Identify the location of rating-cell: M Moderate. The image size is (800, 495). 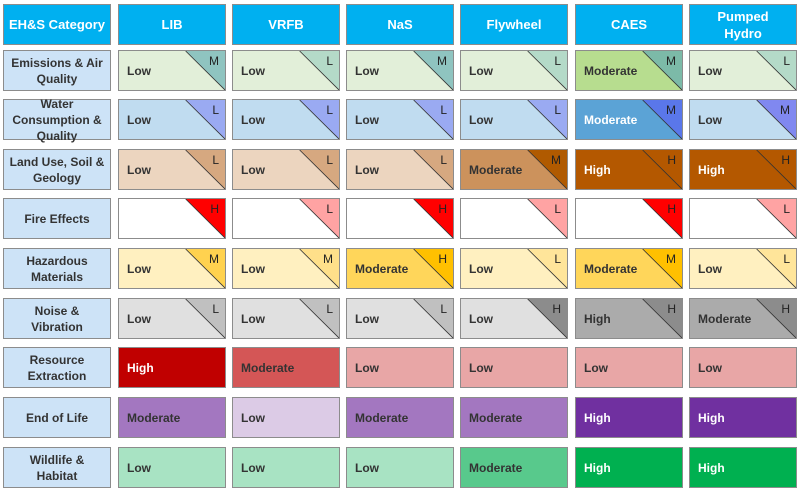
(514, 169).